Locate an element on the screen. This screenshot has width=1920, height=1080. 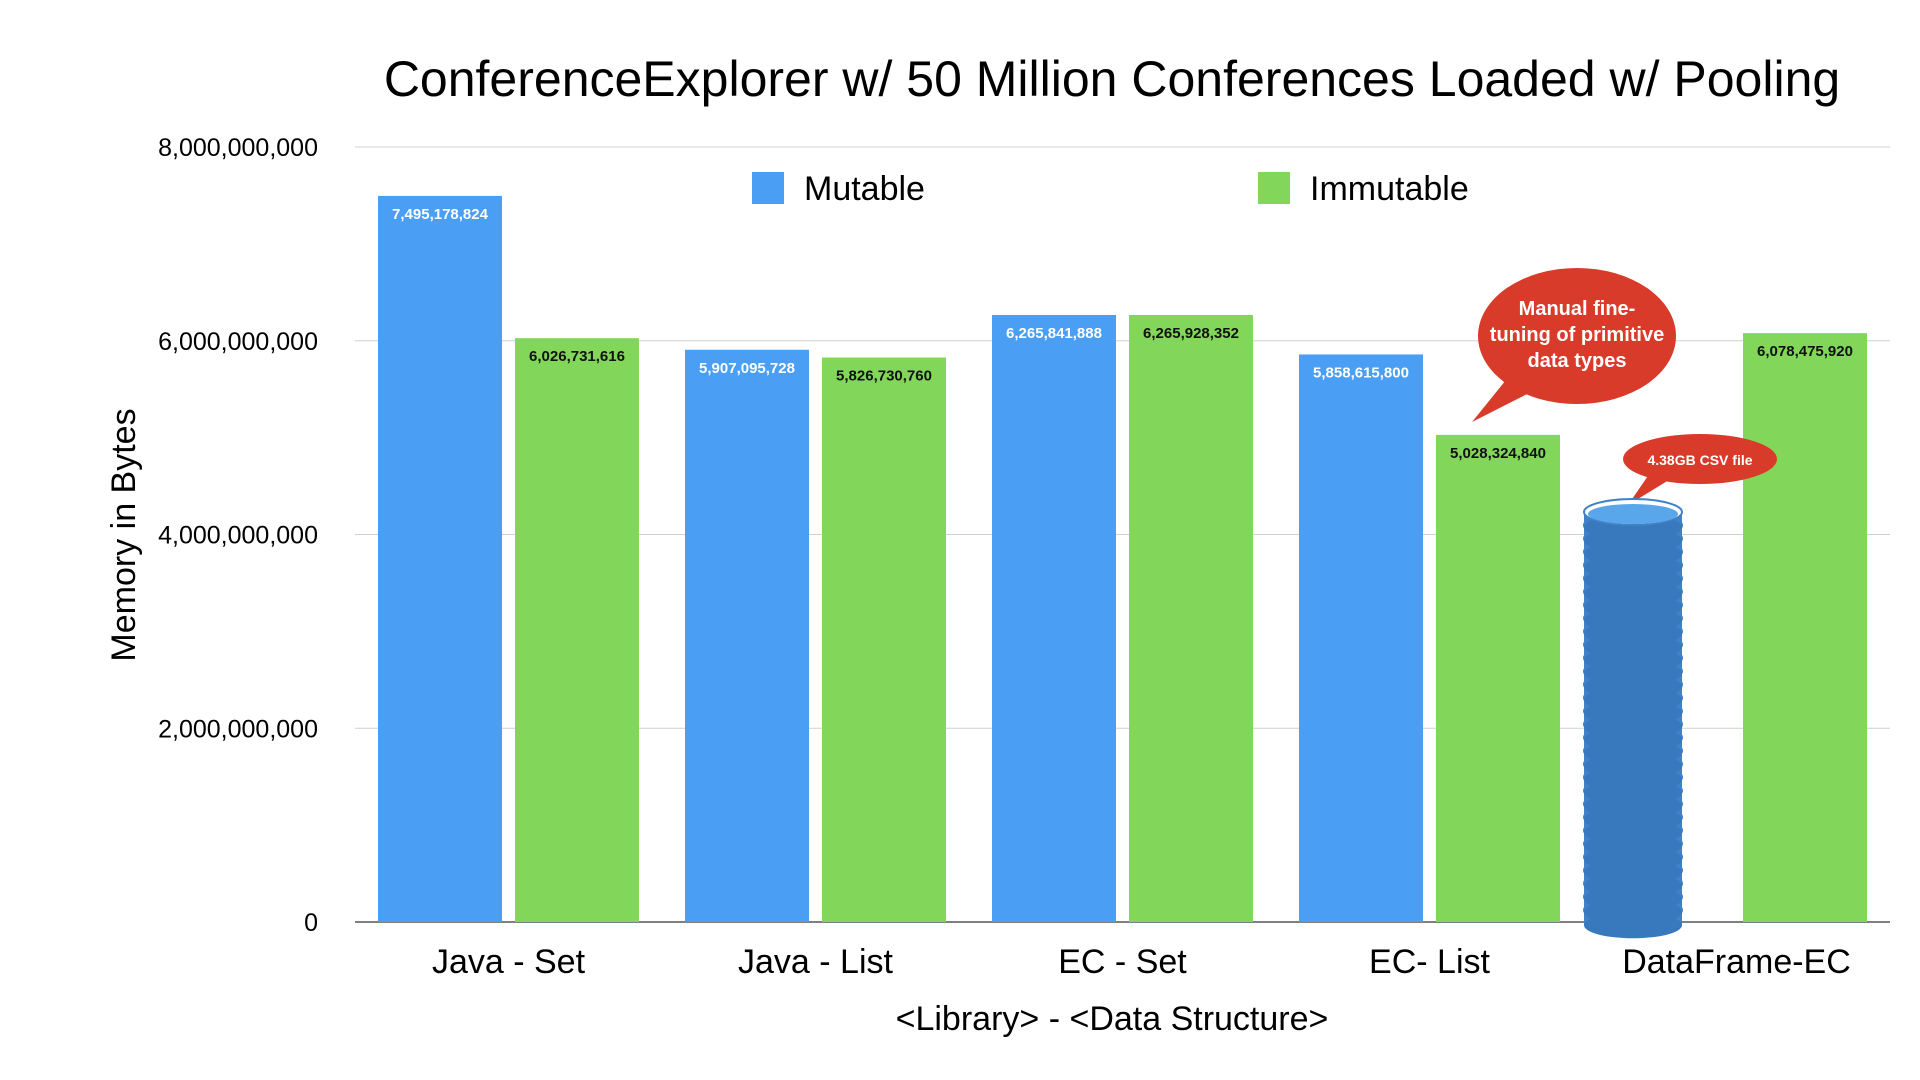
data-label: 5,028,324,840 is located at coordinates (1498, 453).